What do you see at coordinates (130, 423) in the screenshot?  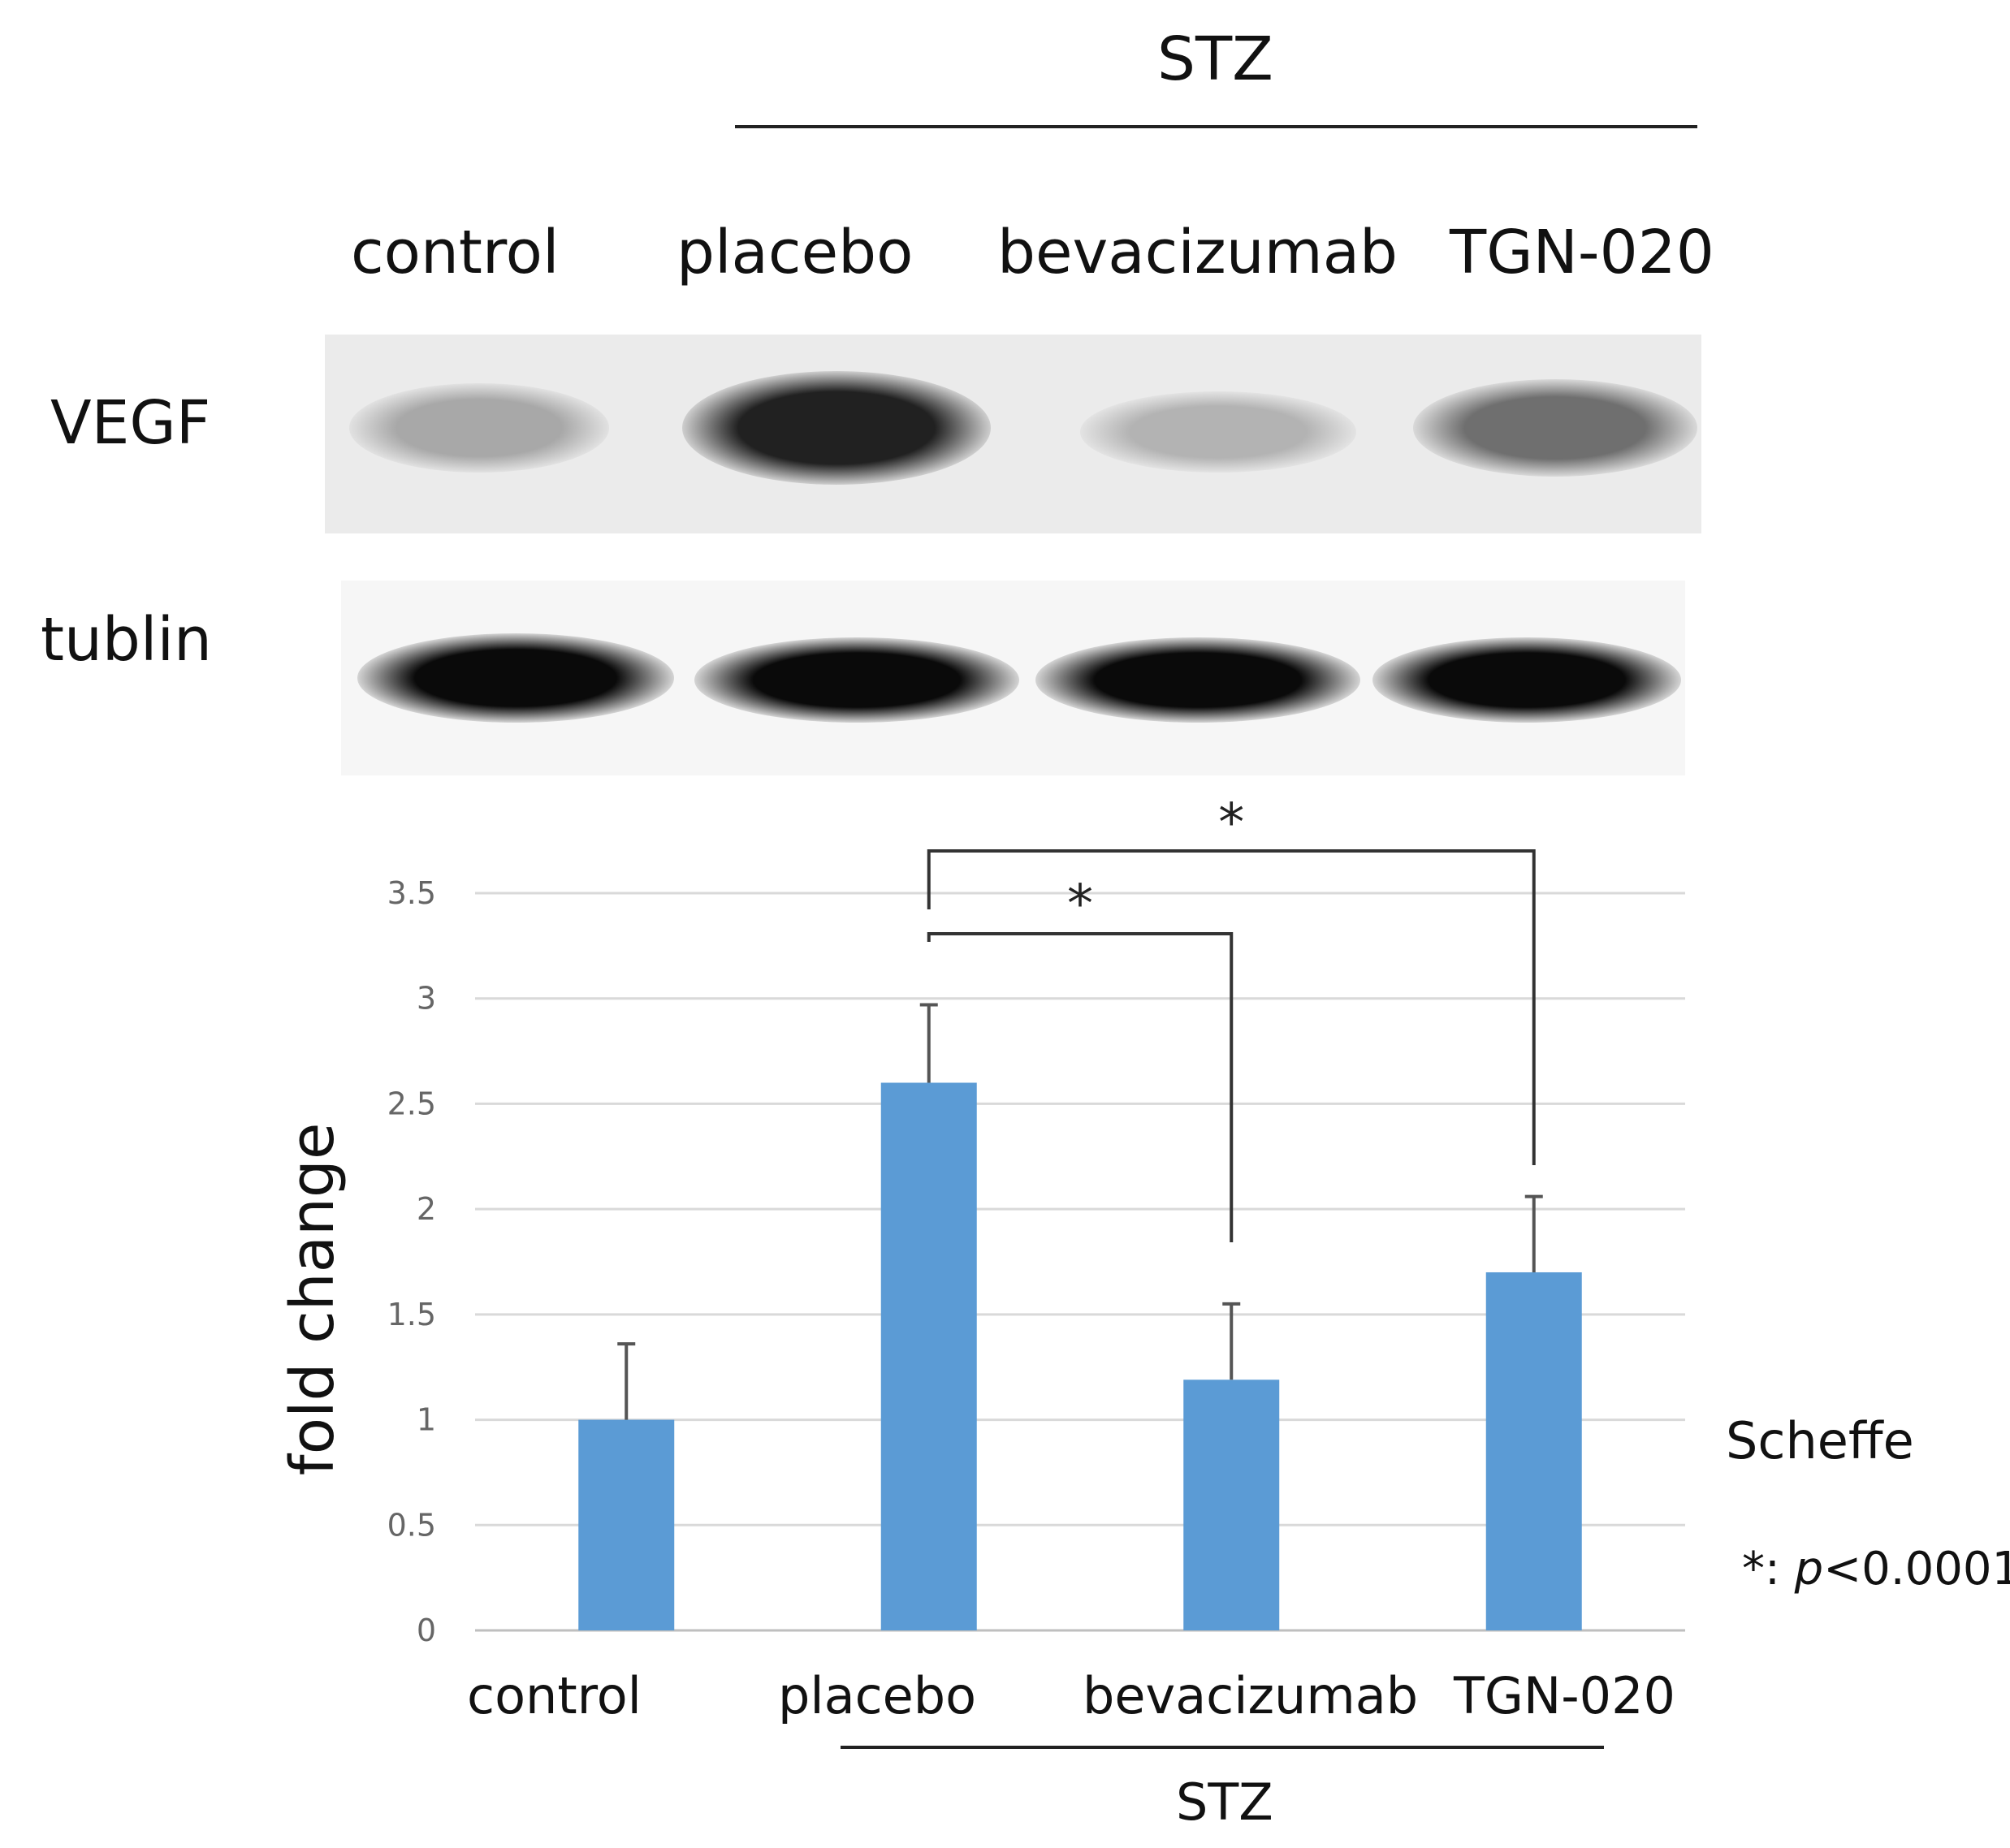 I see `row-label-vegf: VEGF` at bounding box center [130, 423].